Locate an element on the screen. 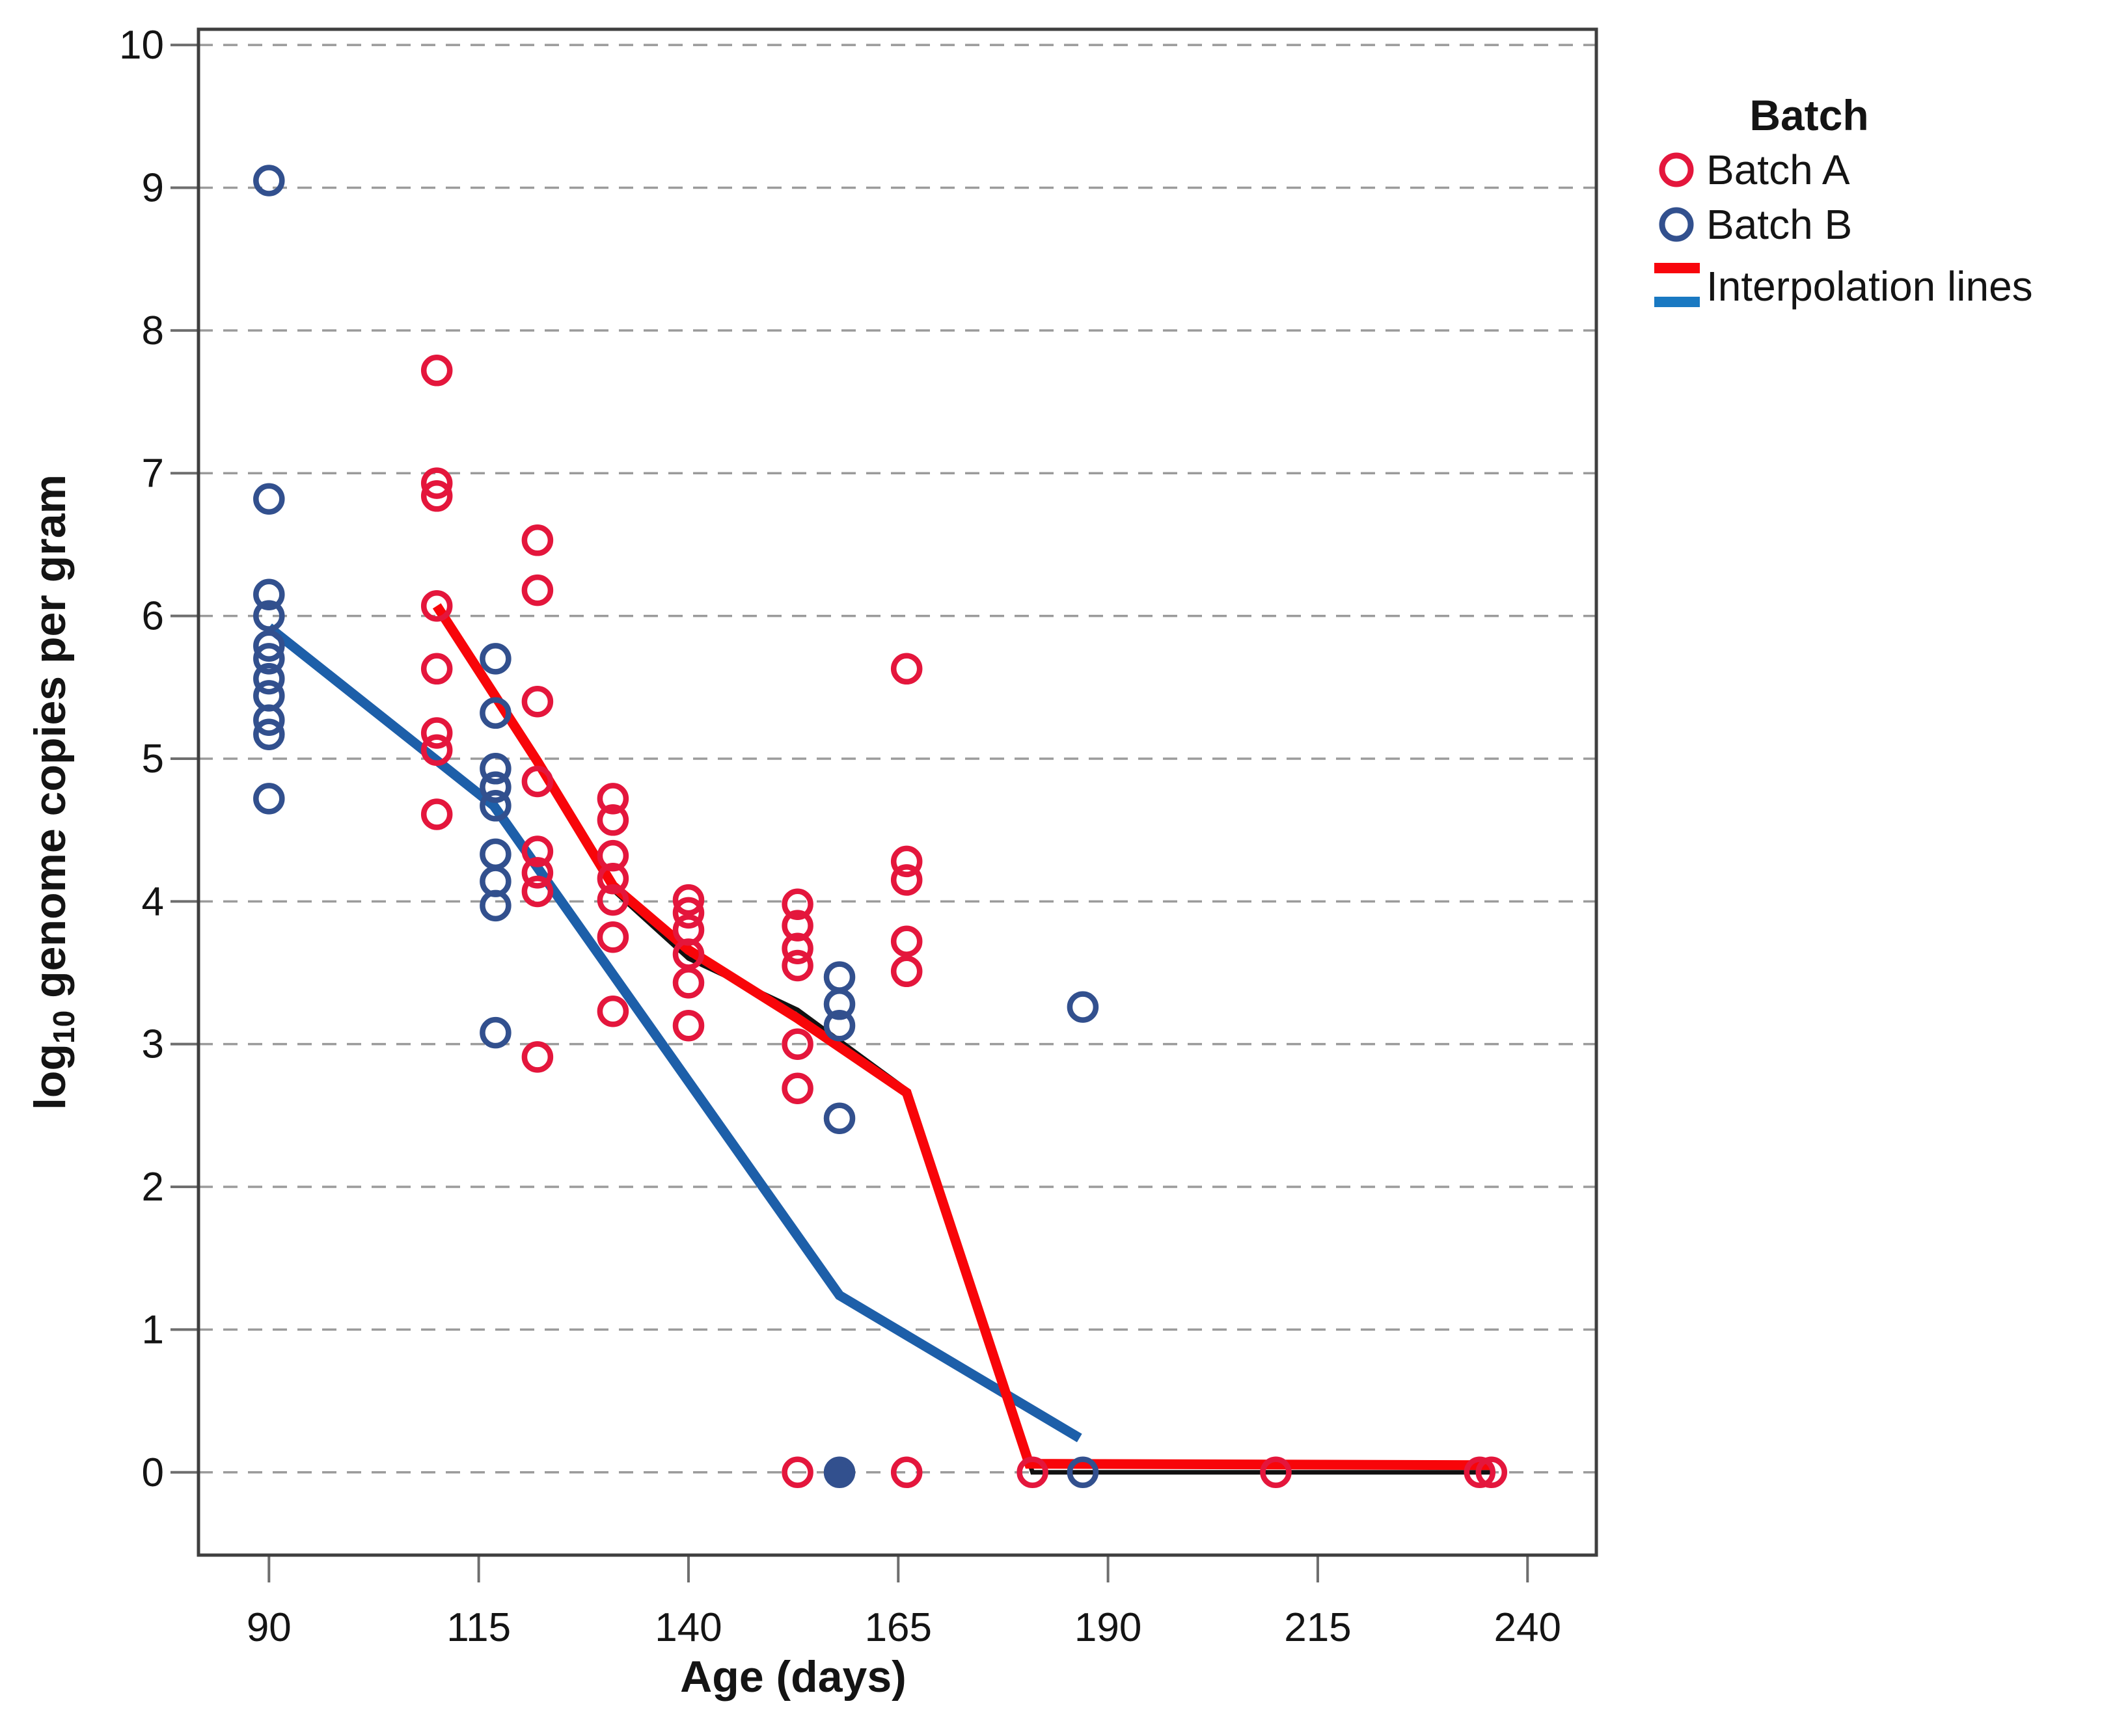  x-tick-label-140: 140 is located at coordinates (688, 1627).